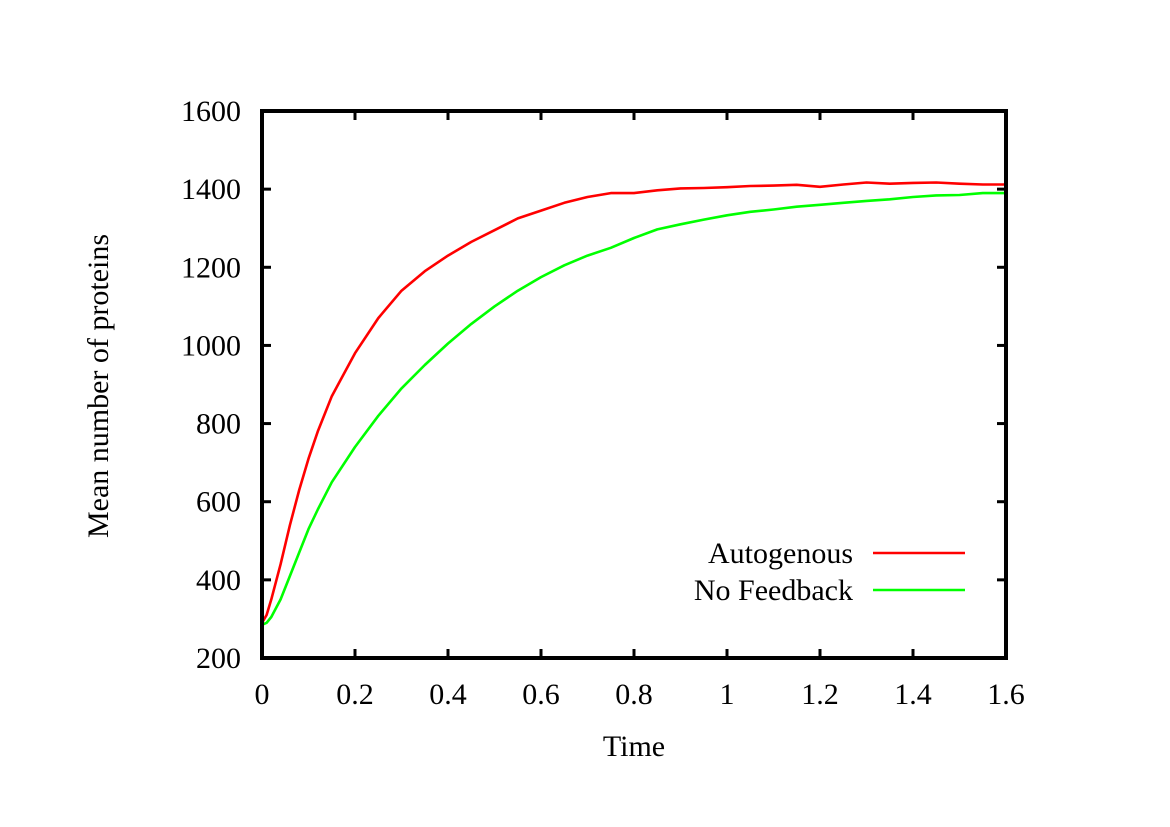 The width and height of the screenshot is (1170, 827). I want to click on legend-label: Autogenous, so click(780, 553).